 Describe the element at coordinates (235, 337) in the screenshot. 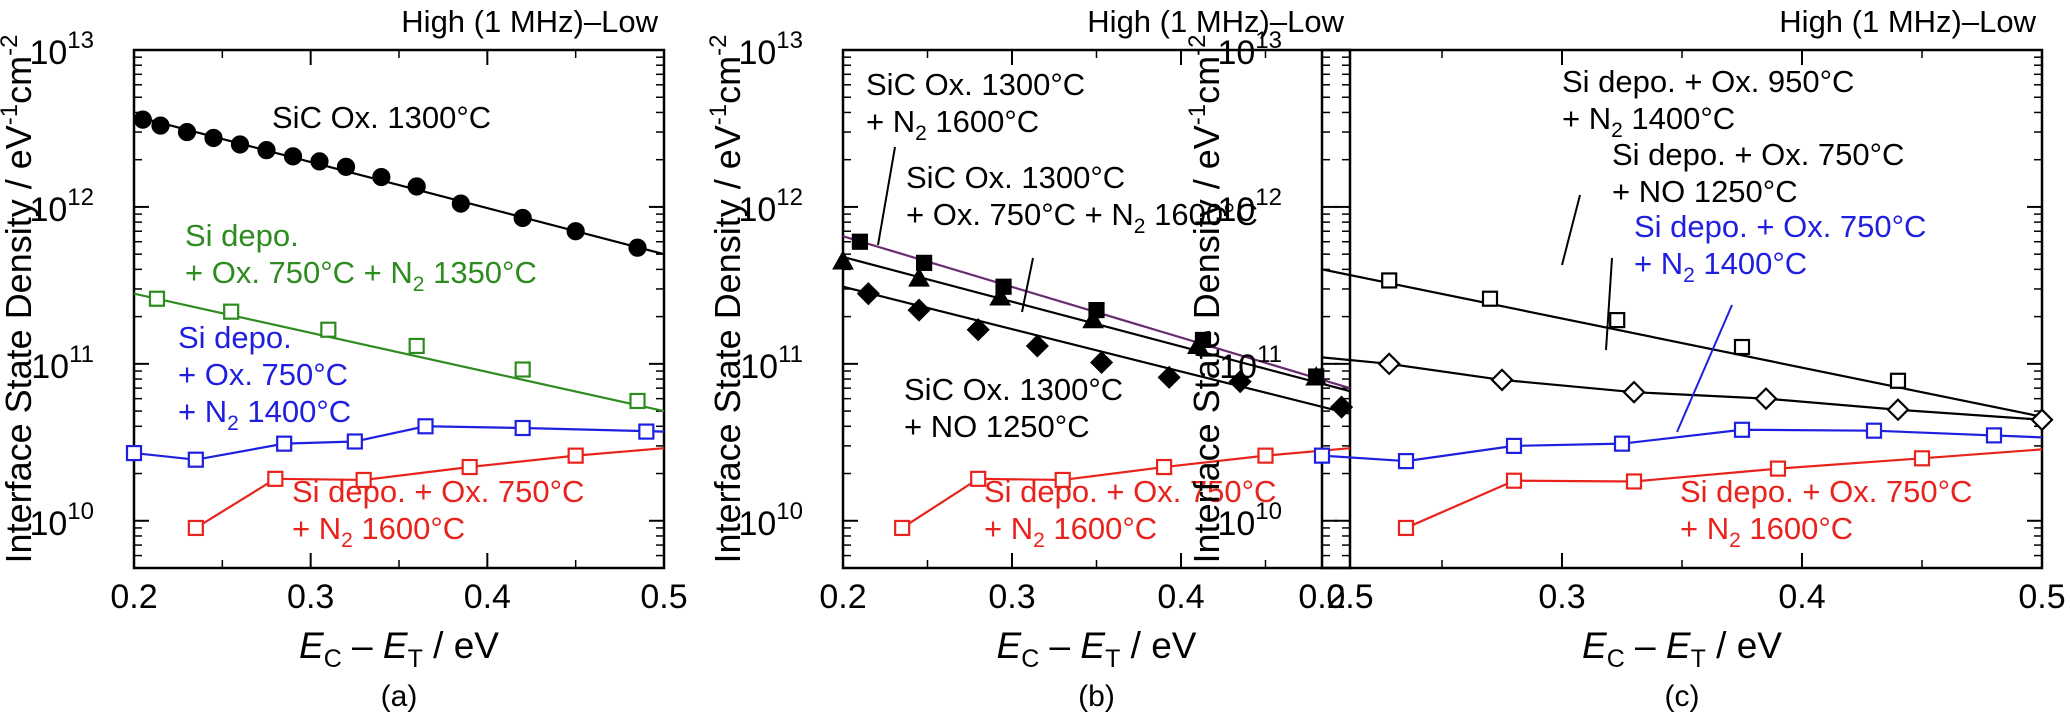

I see `series-label: Si depo.` at that location.